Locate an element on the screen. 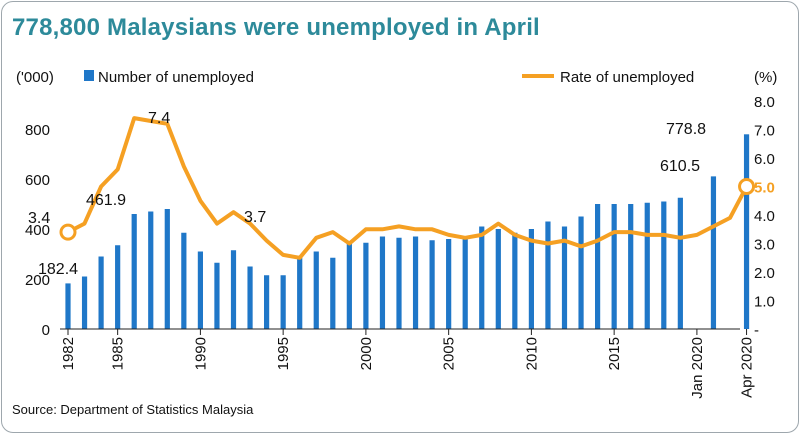 This screenshot has height=434, width=800. data-label: 3.4 is located at coordinates (39, 218).